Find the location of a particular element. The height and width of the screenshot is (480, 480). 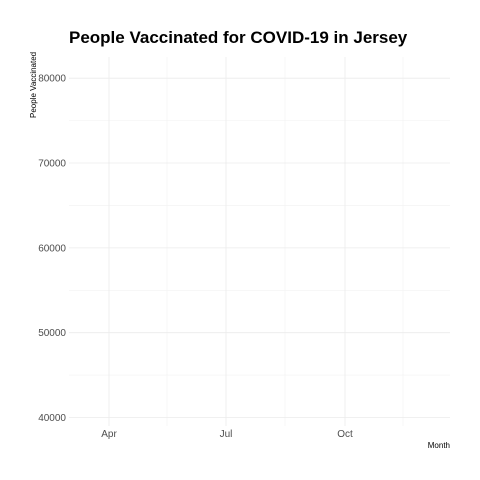

x-axis-label: Month is located at coordinates (439, 445).